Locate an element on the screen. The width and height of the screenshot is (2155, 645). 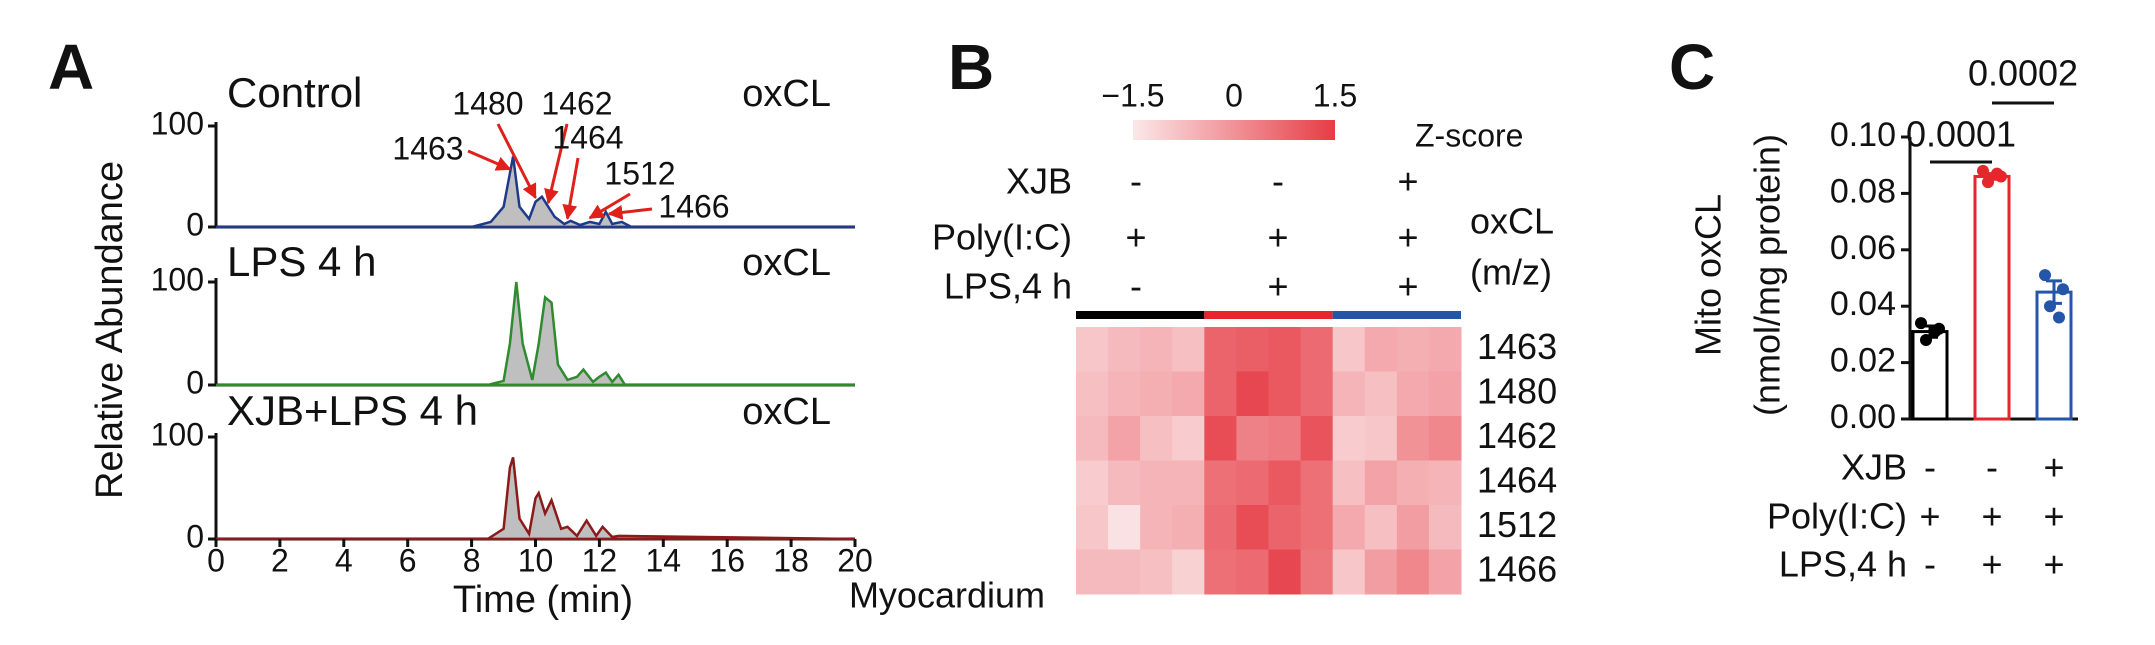
row-title: oxCL is located at coordinates (1512, 221).